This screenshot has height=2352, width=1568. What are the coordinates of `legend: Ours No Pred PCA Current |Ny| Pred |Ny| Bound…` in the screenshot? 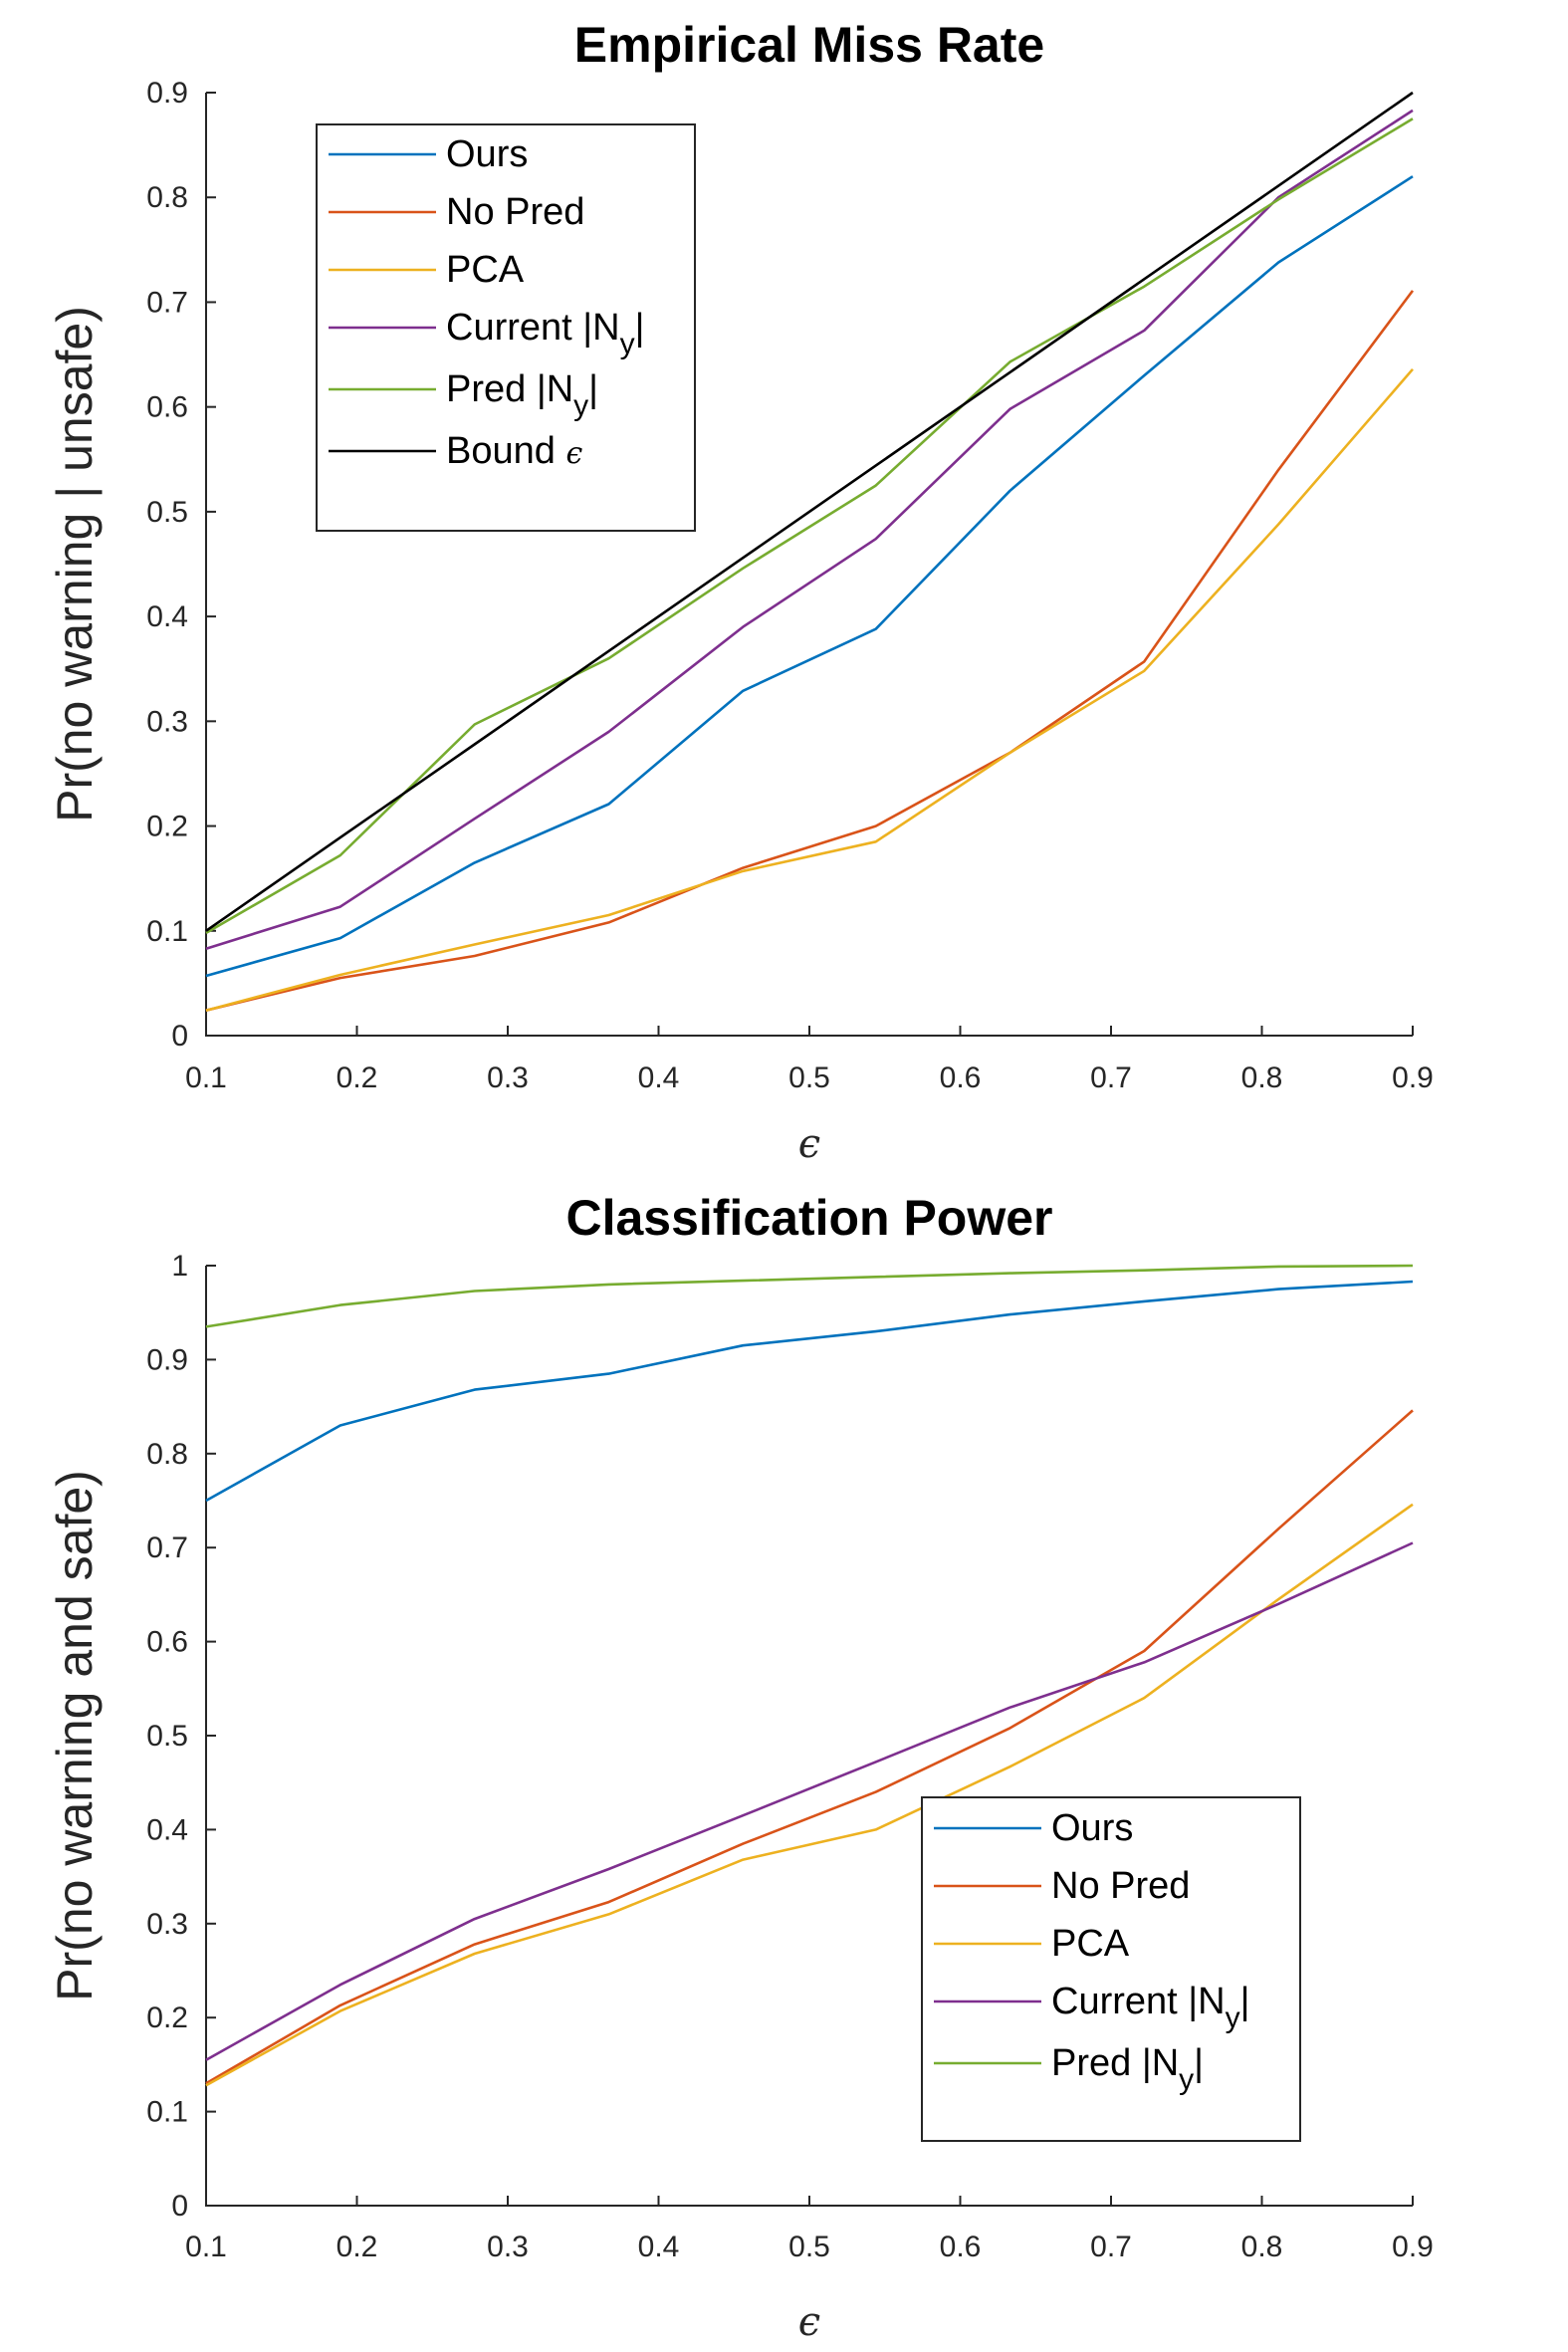 It's located at (506, 327).